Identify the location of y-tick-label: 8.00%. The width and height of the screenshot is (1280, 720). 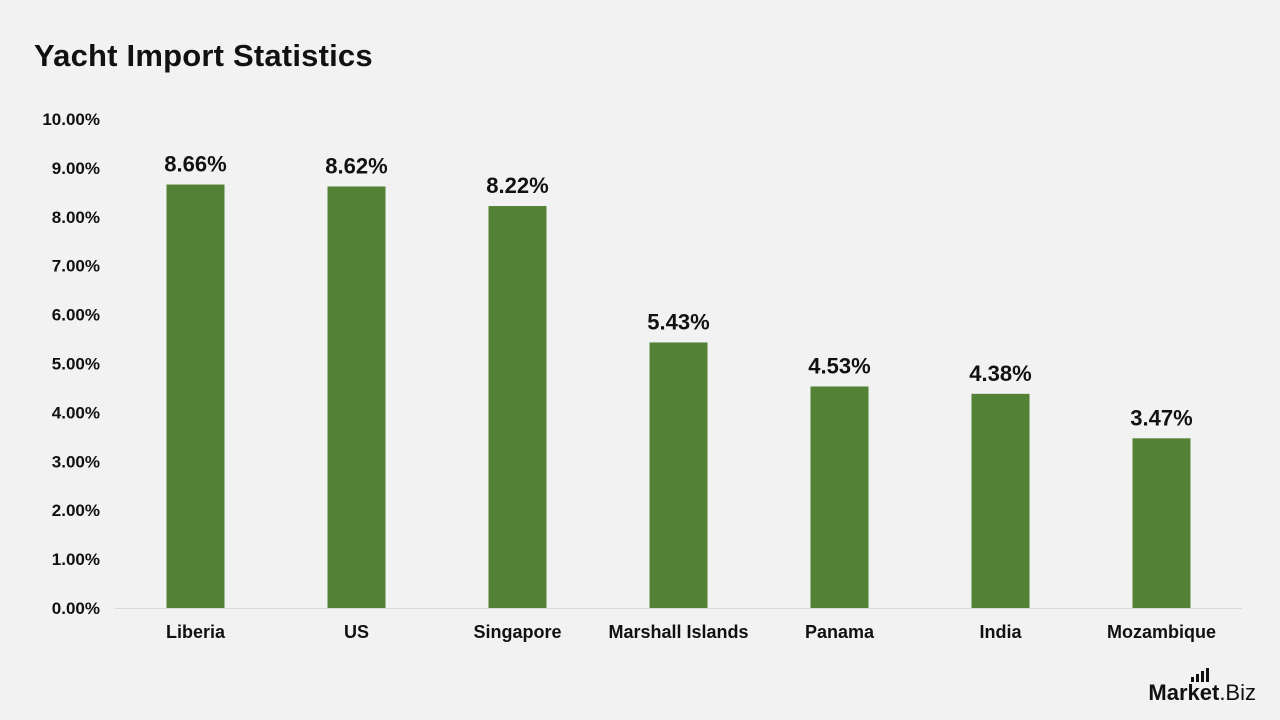
(76, 217).